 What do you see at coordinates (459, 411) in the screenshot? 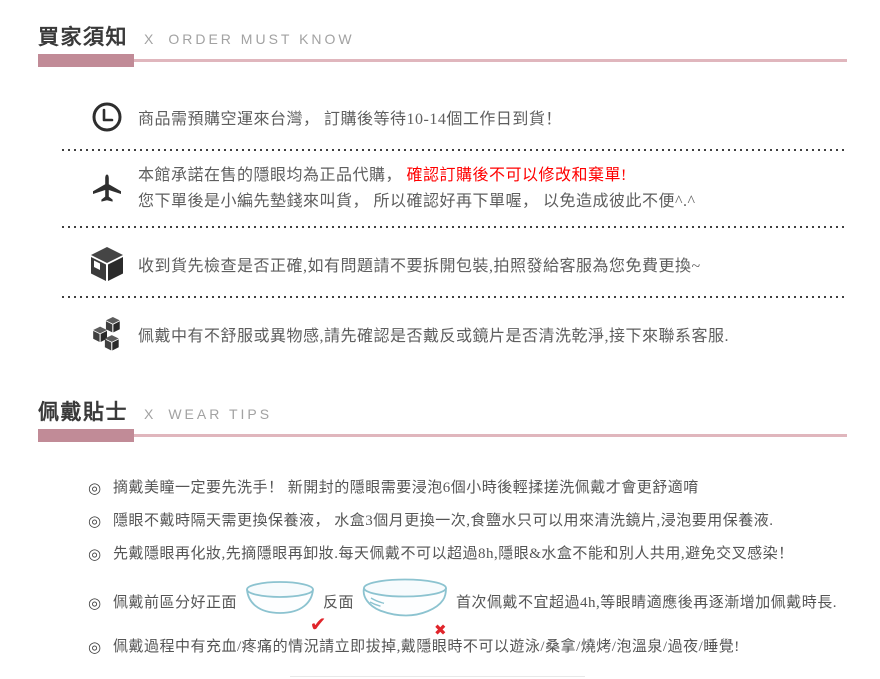
I see `tips-header-line: 佩戴貼士 X WEAR TIPS` at bounding box center [459, 411].